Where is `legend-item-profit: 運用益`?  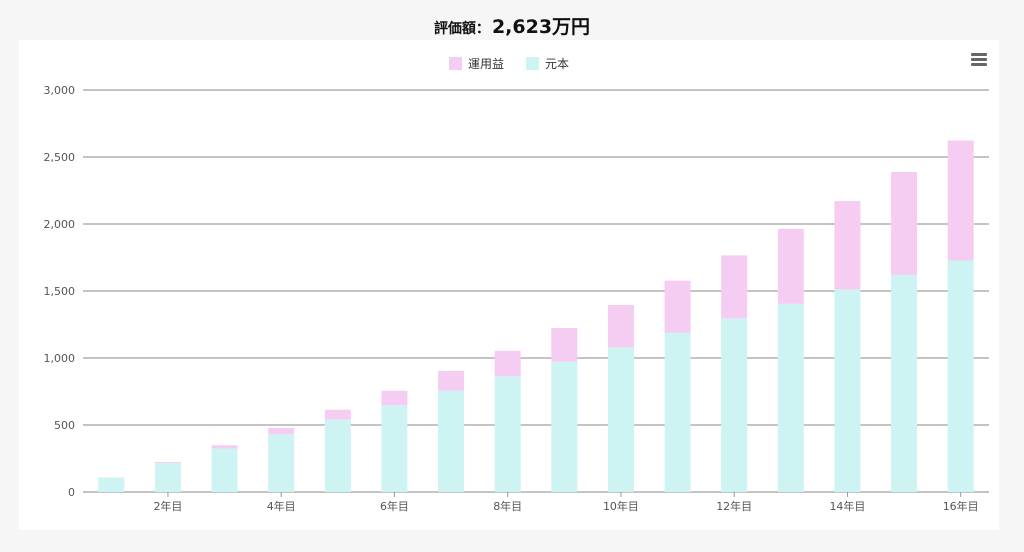 legend-item-profit: 運用益 is located at coordinates (476, 63).